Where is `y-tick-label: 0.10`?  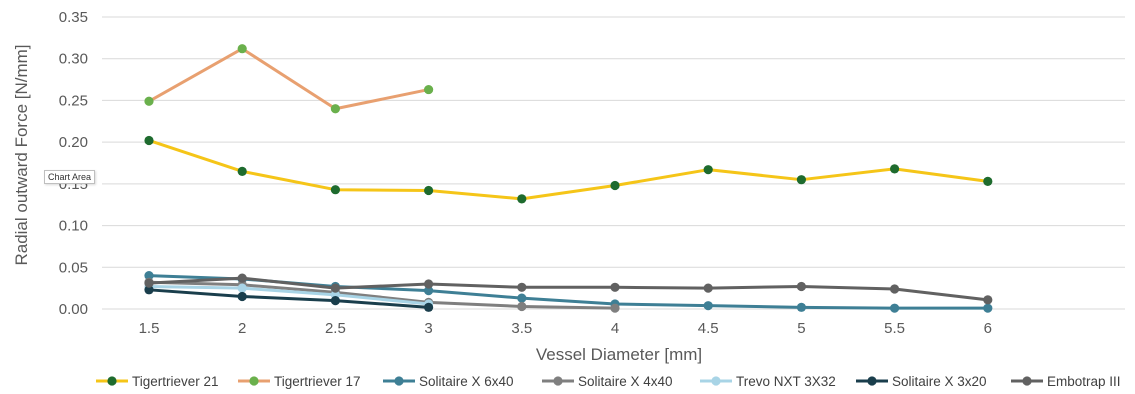 y-tick-label: 0.10 is located at coordinates (73, 226).